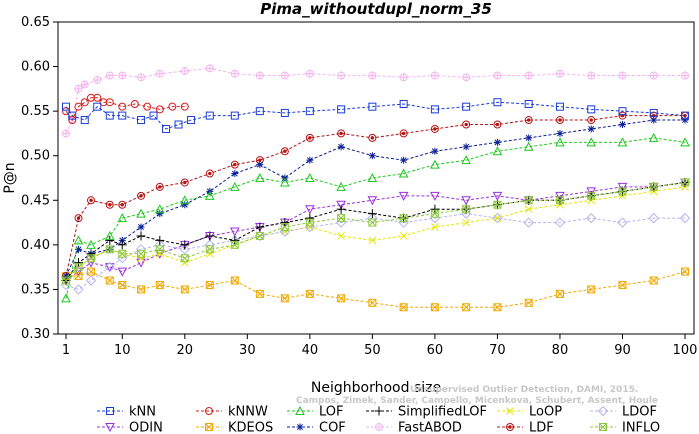 This screenshot has height=434, width=699. What do you see at coordinates (35, 67) in the screenshot?
I see `y-tick-label: 0.60` at bounding box center [35, 67].